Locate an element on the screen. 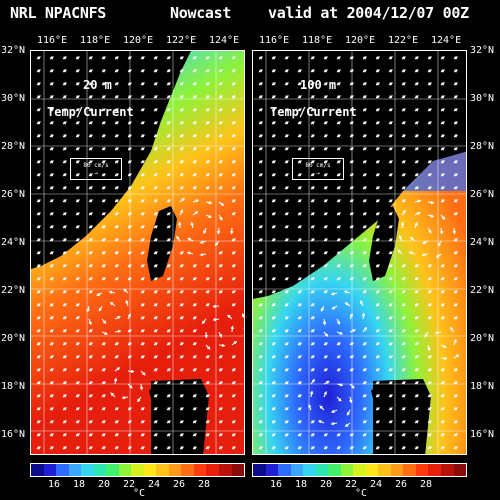 Image resolution: width=500 pixels, height=500 pixels. cb-unit-right: °C is located at coordinates (361, 493).